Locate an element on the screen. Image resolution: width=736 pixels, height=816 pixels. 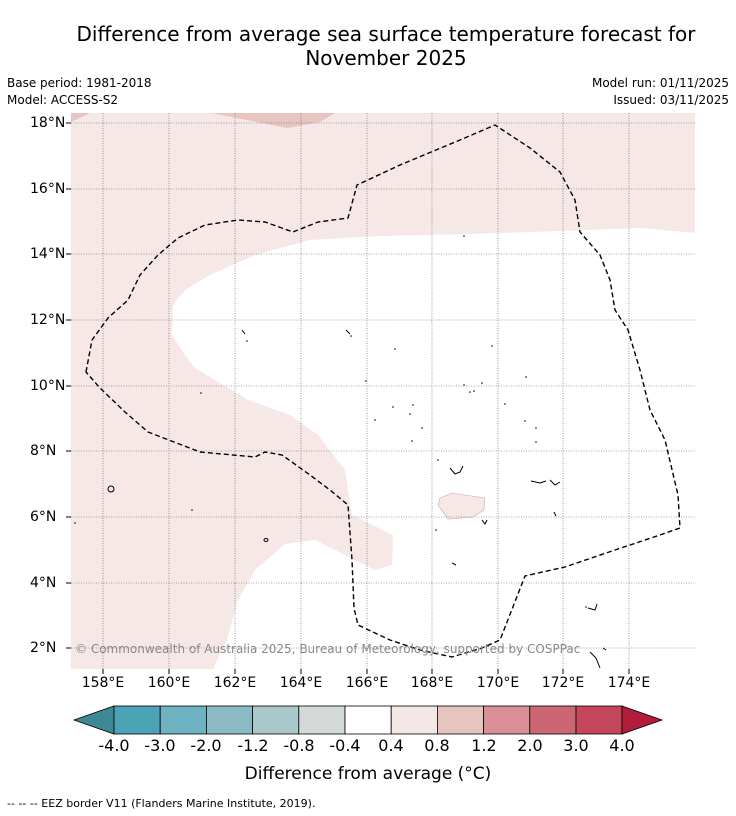
colorbar-label: 2.0 is located at coordinates (530, 745).